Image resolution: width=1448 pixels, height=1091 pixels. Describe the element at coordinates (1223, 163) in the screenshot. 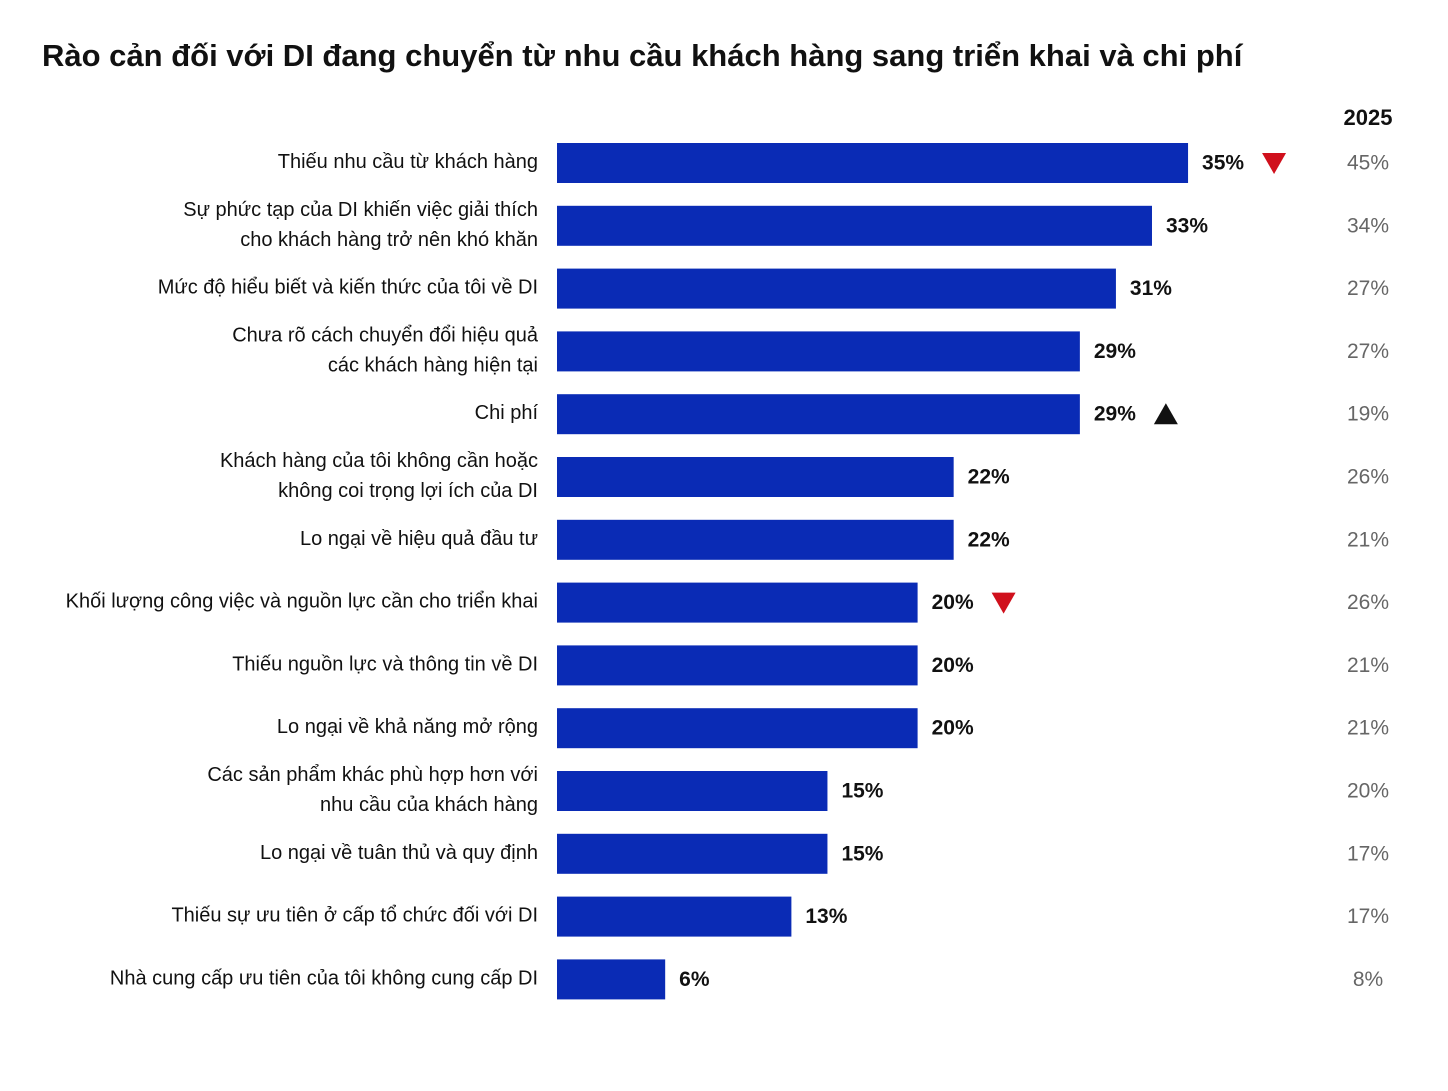

I see `value-label: 35%` at that location.